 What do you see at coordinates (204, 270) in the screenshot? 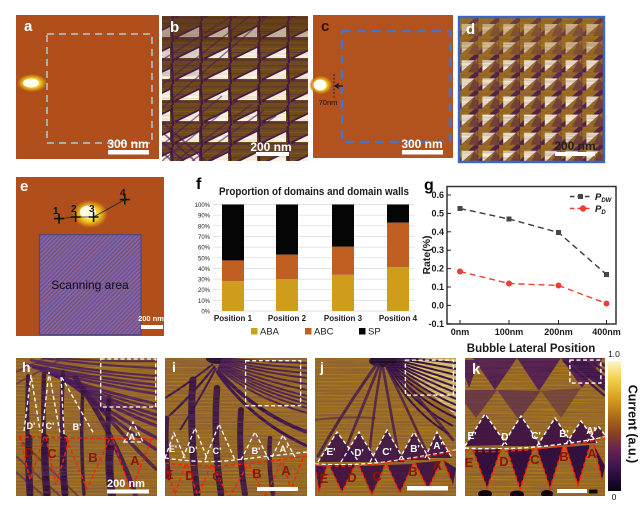
I see `svg-text: 40%` at bounding box center [204, 270].